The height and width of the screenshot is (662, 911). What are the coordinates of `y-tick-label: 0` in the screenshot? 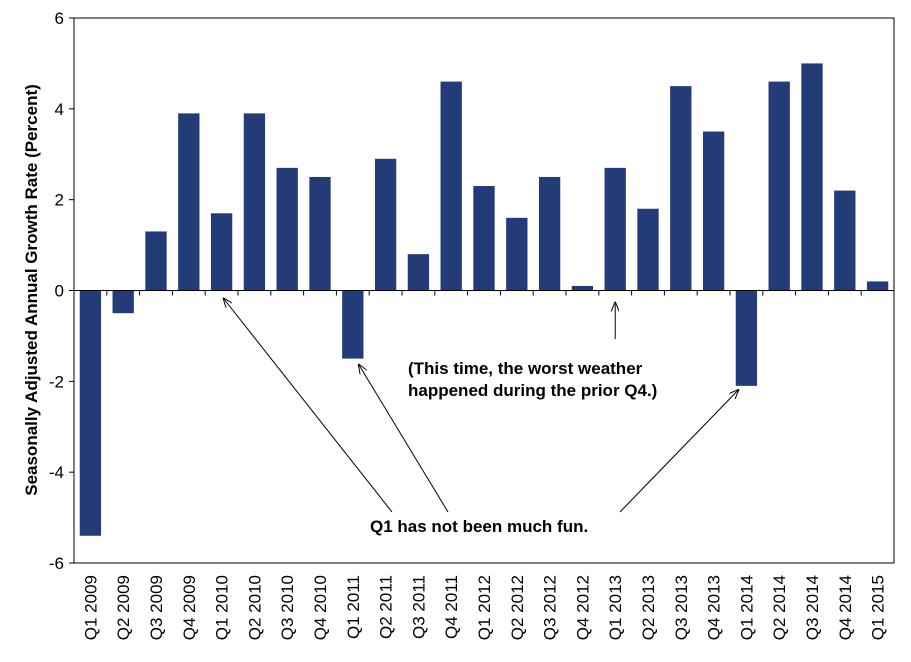 It's located at (59, 291).